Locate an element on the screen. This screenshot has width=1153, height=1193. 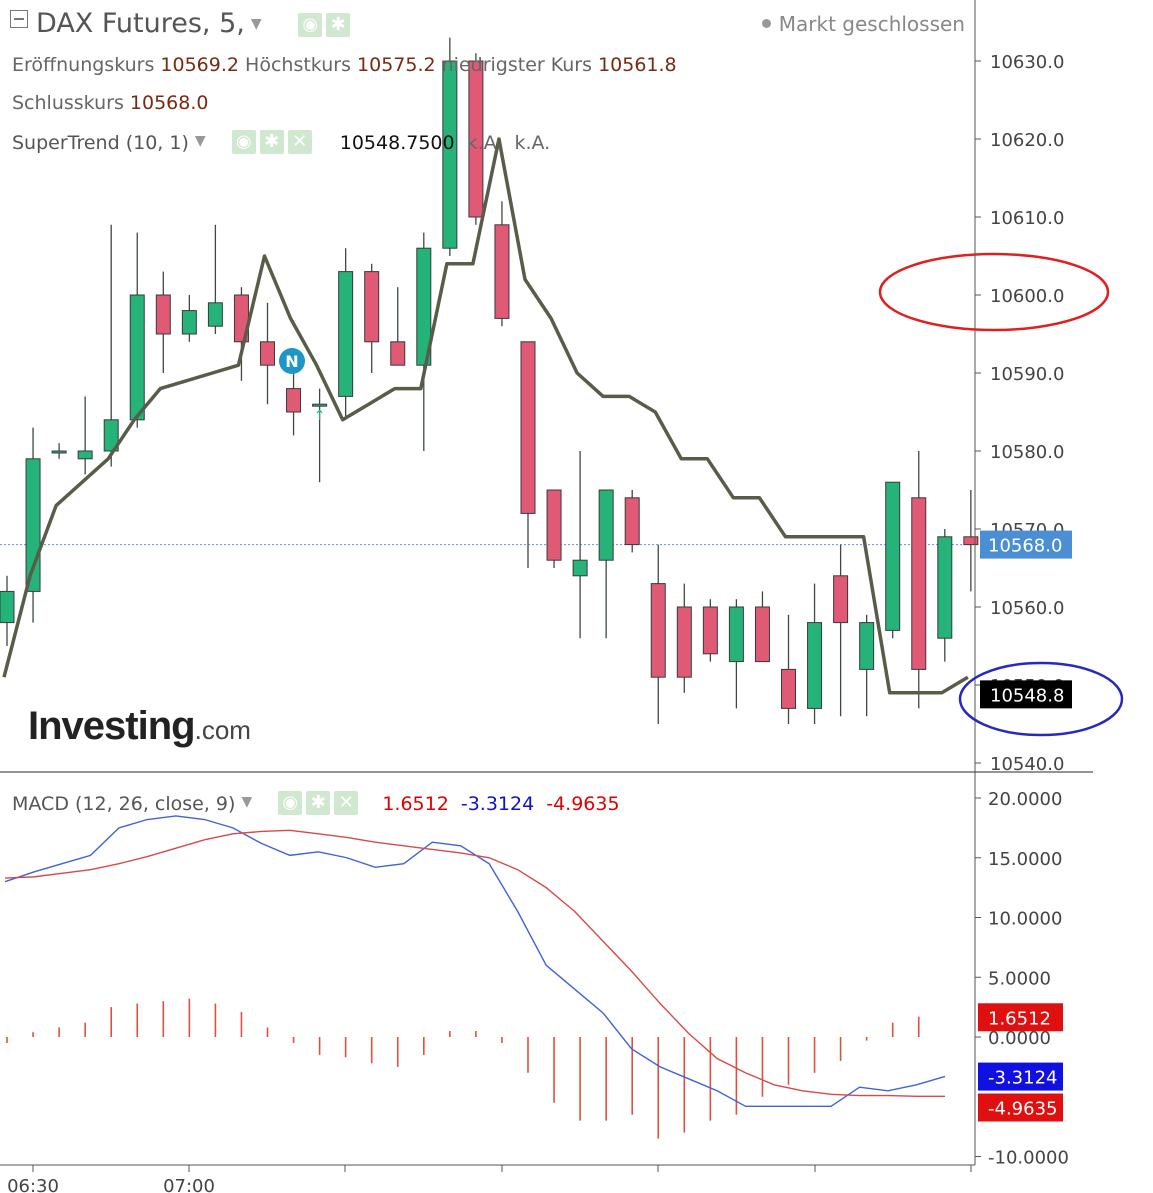
last-price-tag is located at coordinates (1026, 544).